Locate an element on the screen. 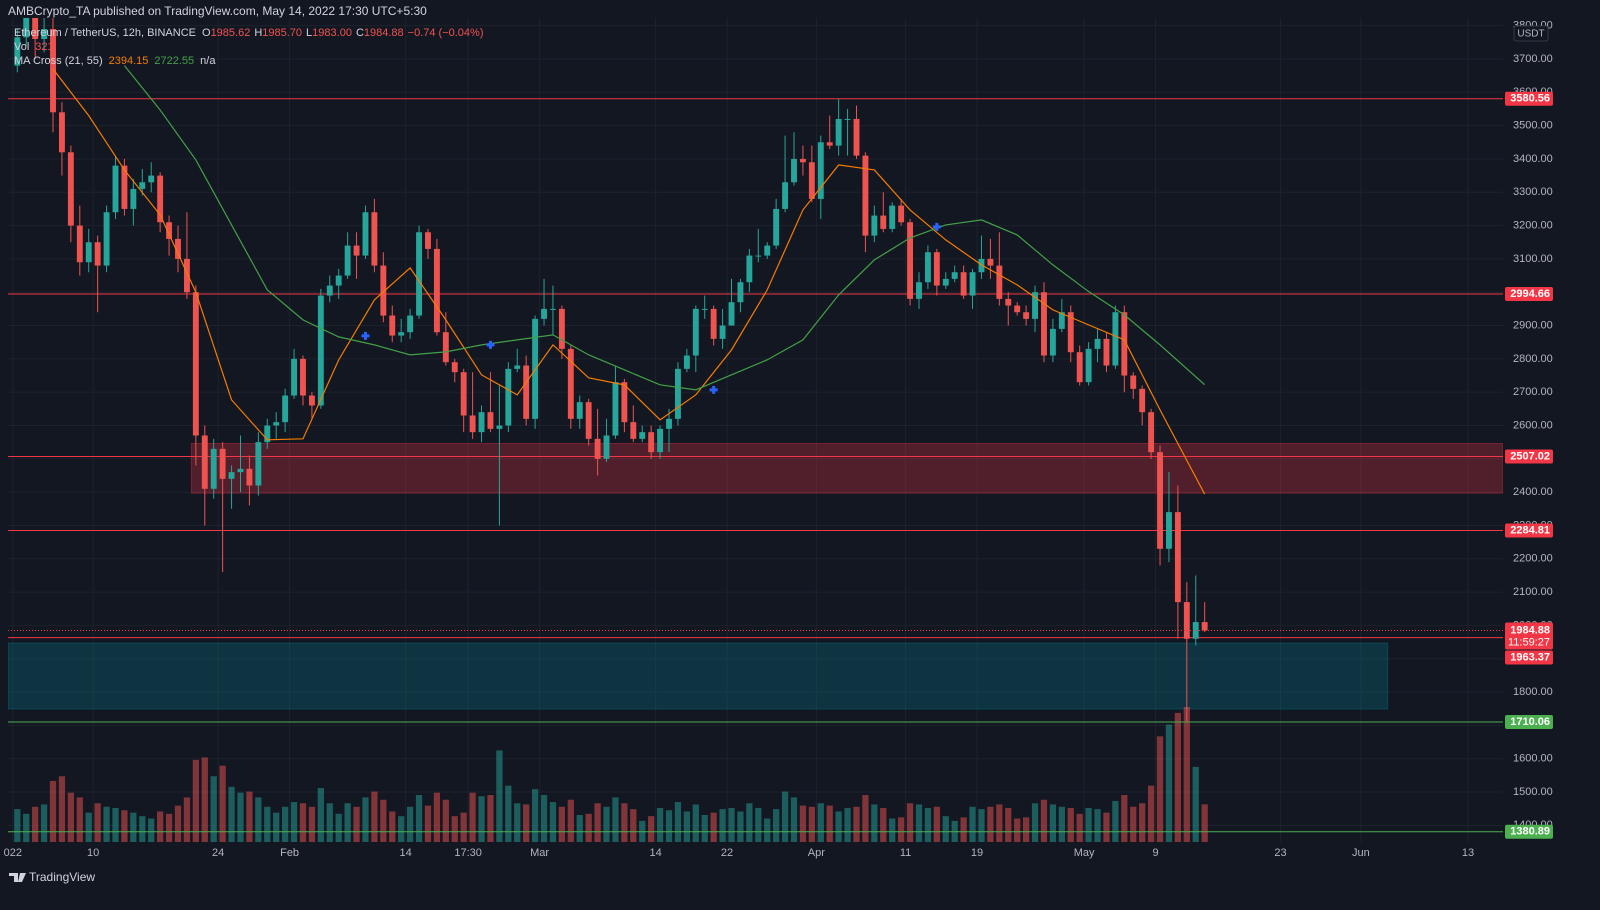  x-tick-label: 10 is located at coordinates (93, 853).